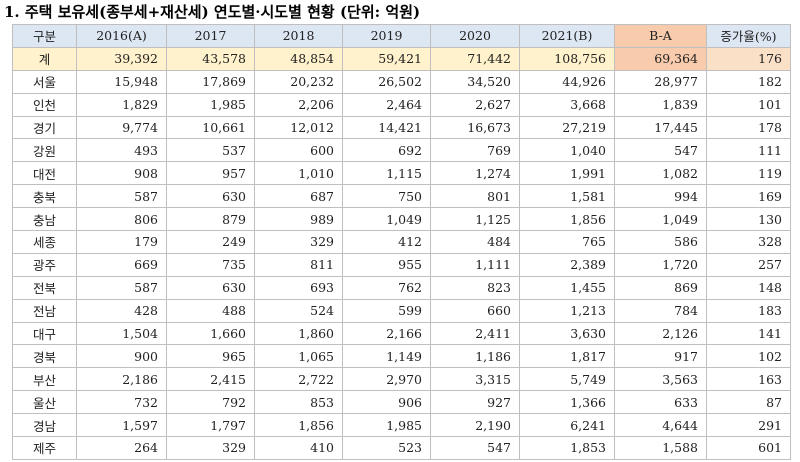 Image resolution: width=800 pixels, height=462 pixels. Describe the element at coordinates (660, 264) in the screenshot. I see `cell: 1,720` at that location.